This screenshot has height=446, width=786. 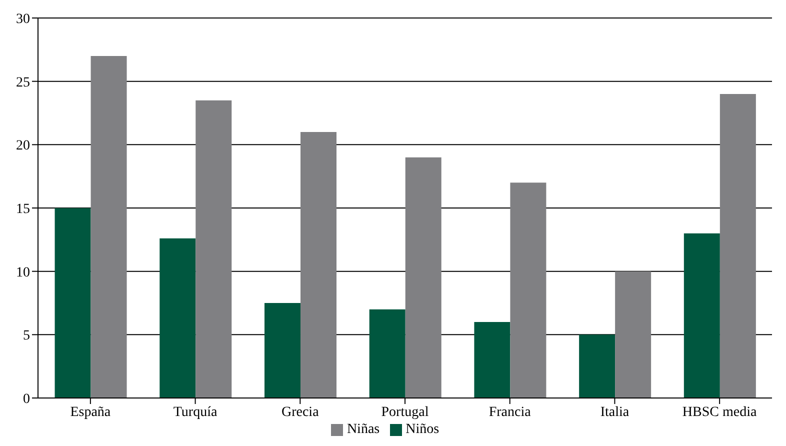 I want to click on x-tick-label: España, so click(x=91, y=412).